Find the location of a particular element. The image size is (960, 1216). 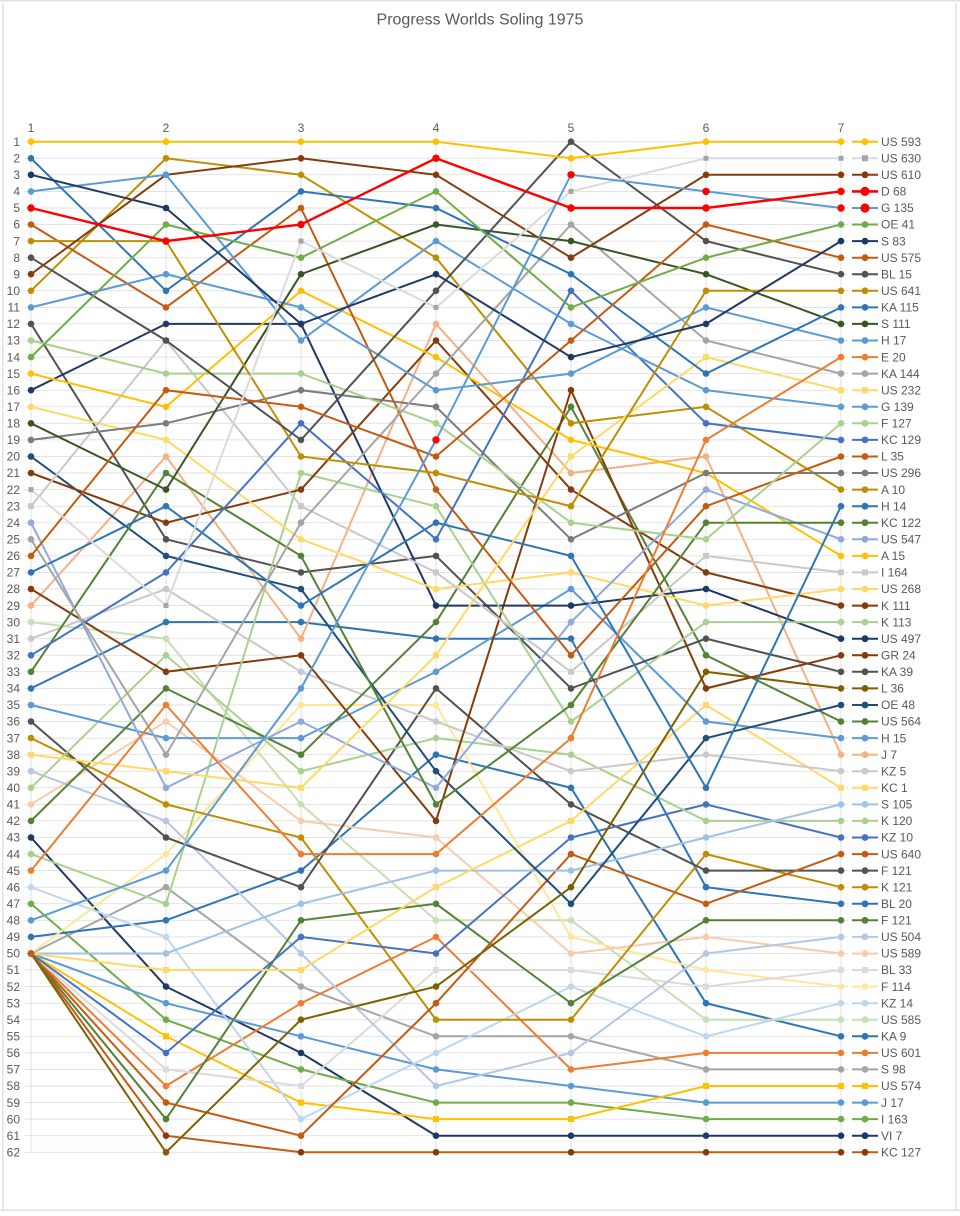

svg-text: US 641 is located at coordinates (901, 291).